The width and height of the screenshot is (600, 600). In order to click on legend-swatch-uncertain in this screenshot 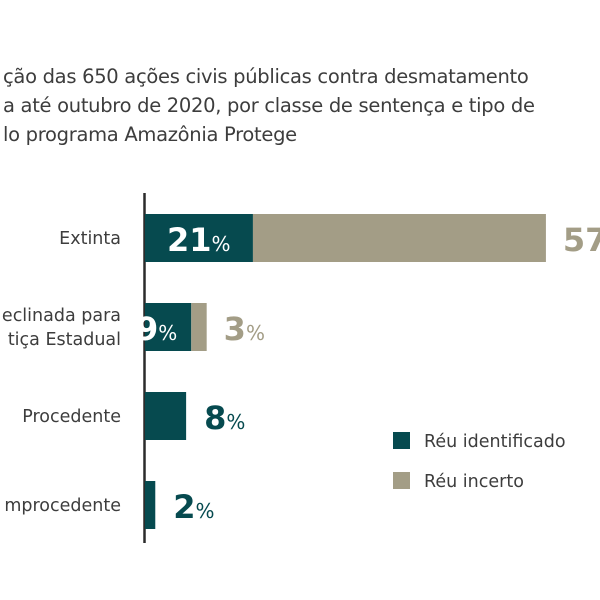, I will do `click(401, 480)`.